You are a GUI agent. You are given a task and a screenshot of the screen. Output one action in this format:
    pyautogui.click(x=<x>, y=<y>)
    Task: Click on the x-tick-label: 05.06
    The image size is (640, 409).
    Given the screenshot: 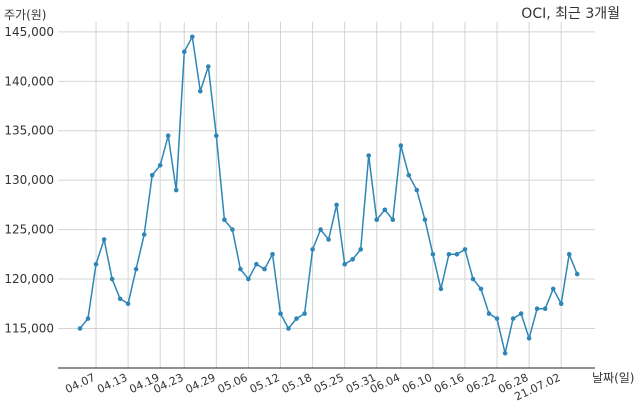 What is the action you would take?
    pyautogui.click(x=233, y=383)
    